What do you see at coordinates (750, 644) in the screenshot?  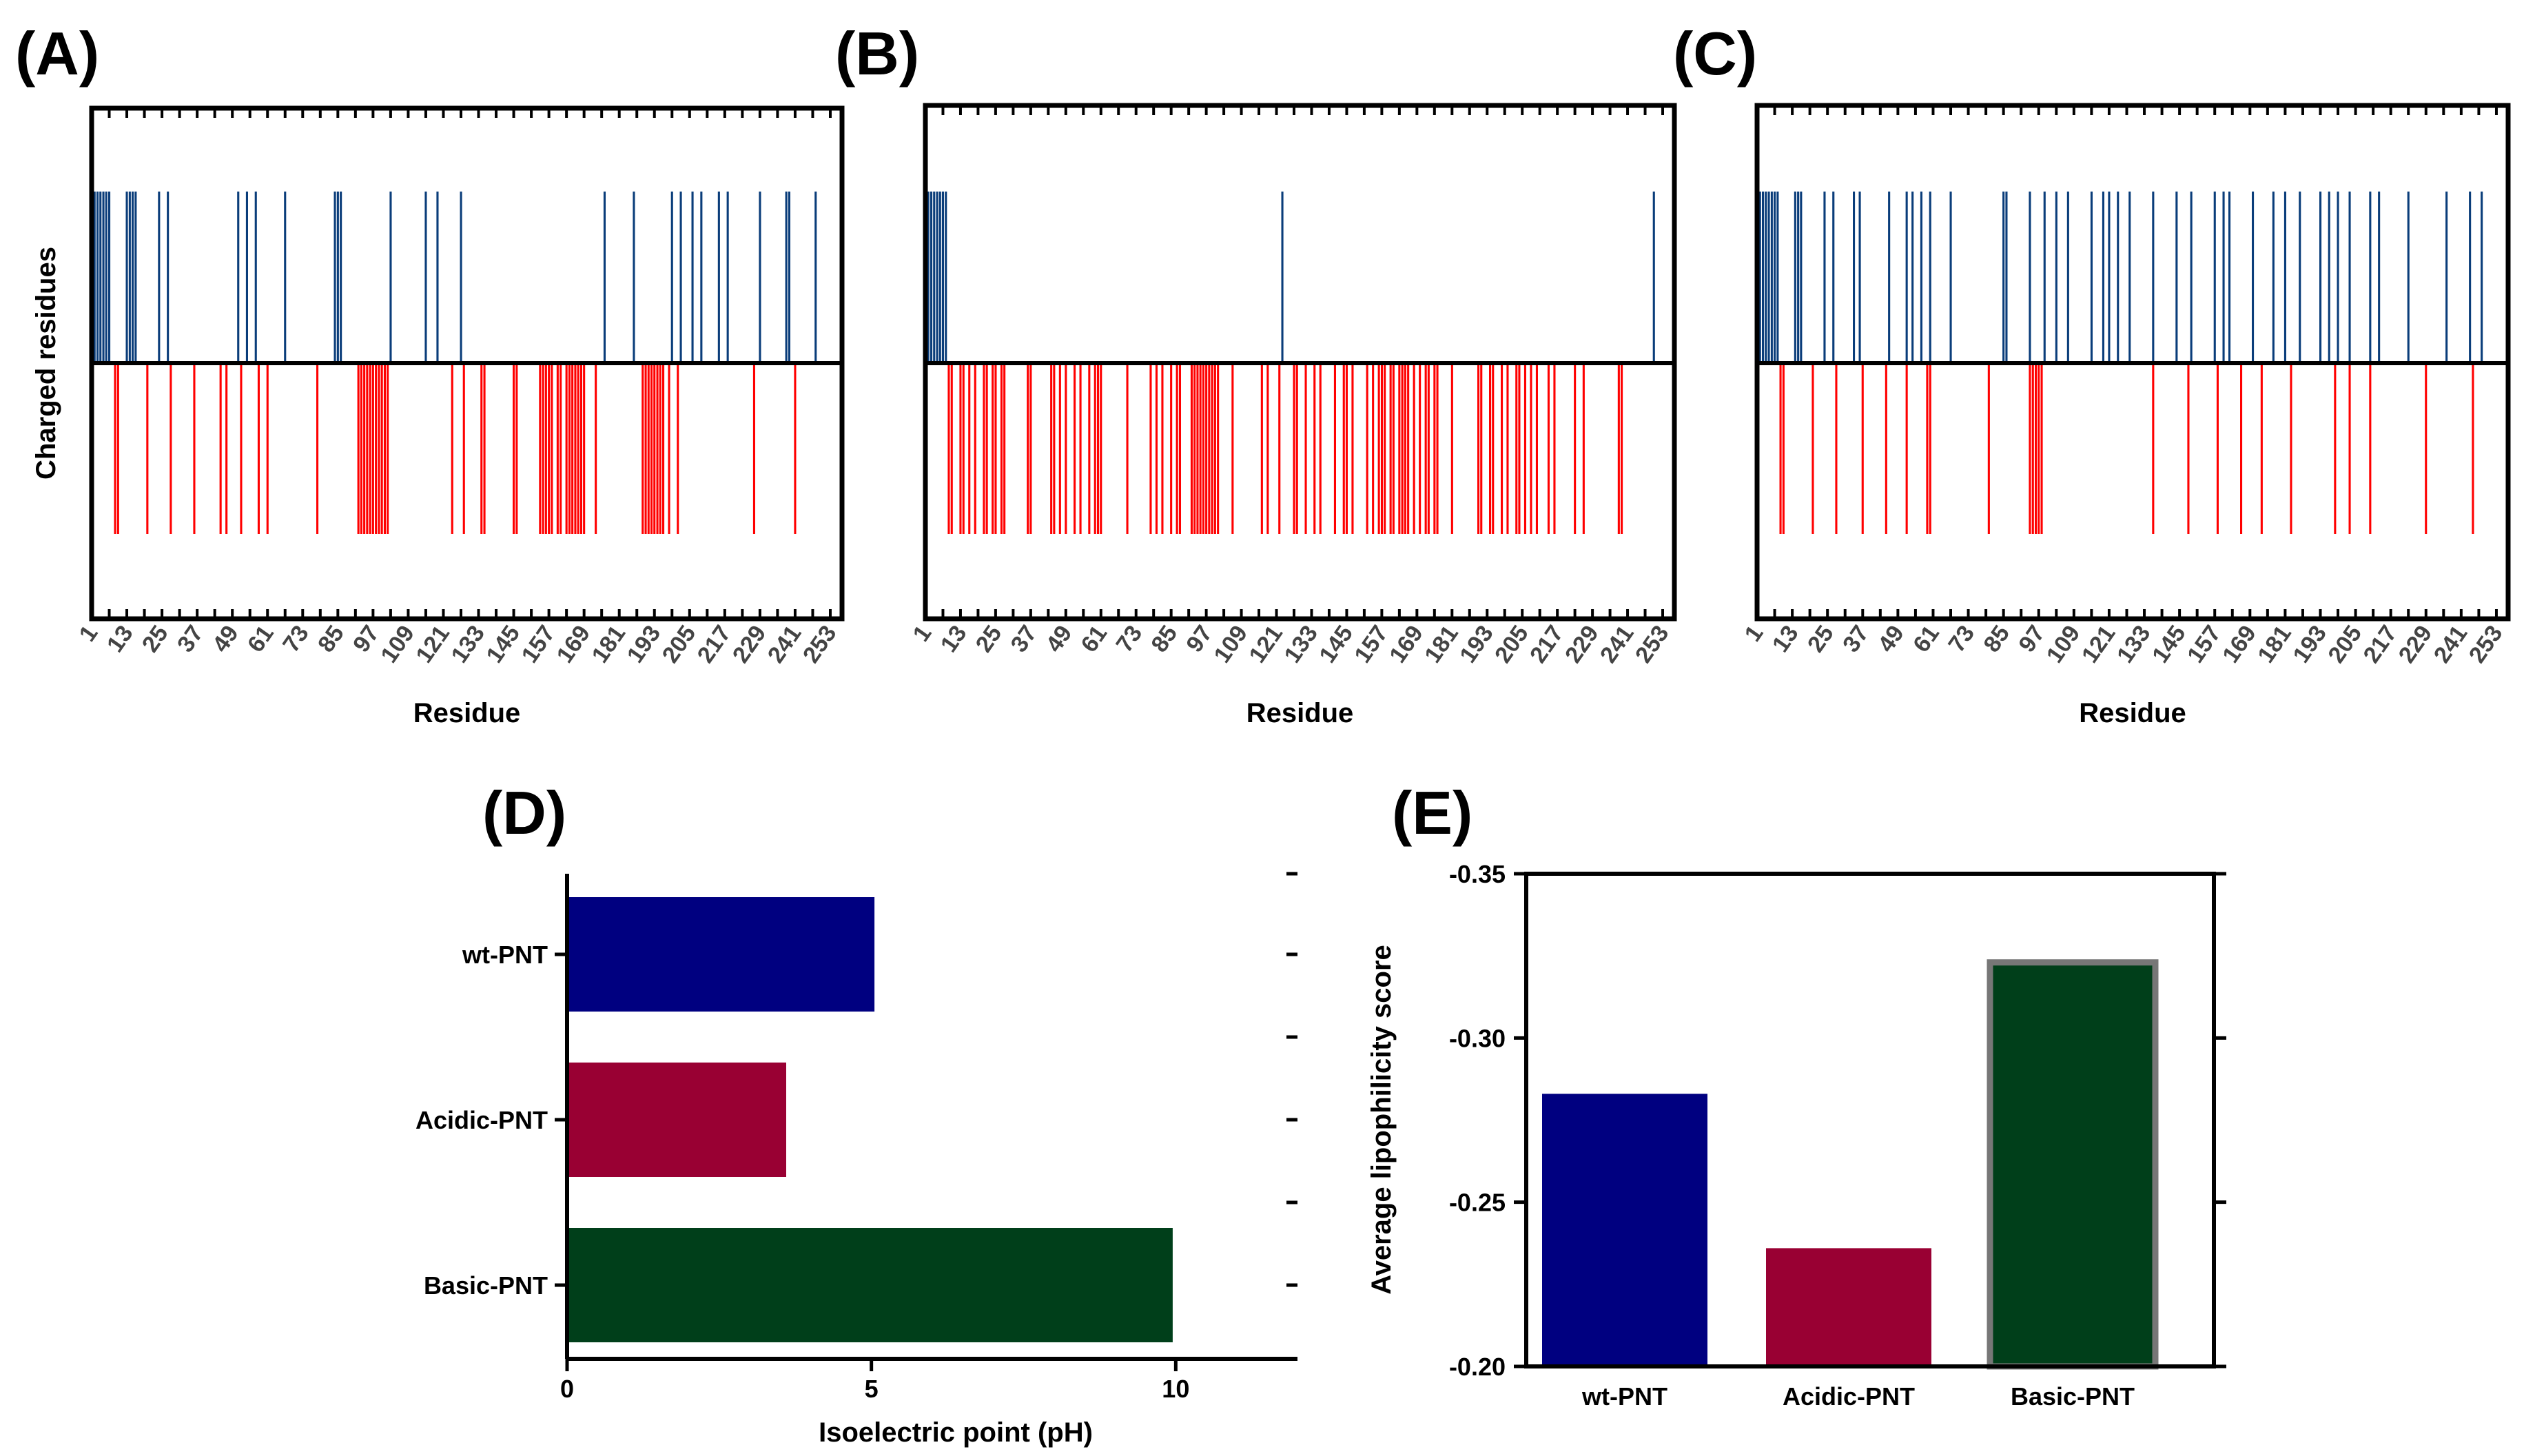 I see `x-tick-label: 229` at bounding box center [750, 644].